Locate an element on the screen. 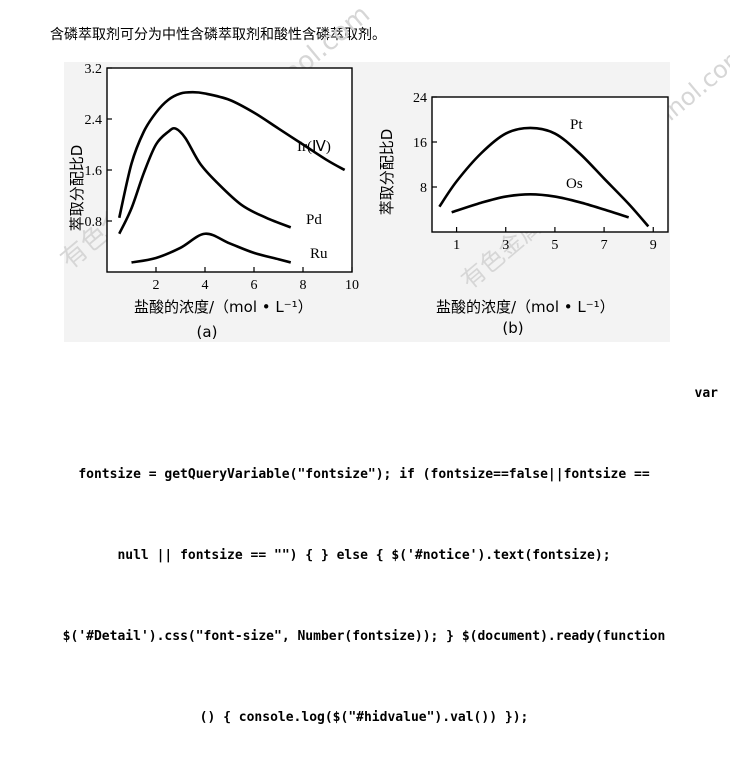  chart-1-xtick-label: 3 is located at coordinates (505, 245).